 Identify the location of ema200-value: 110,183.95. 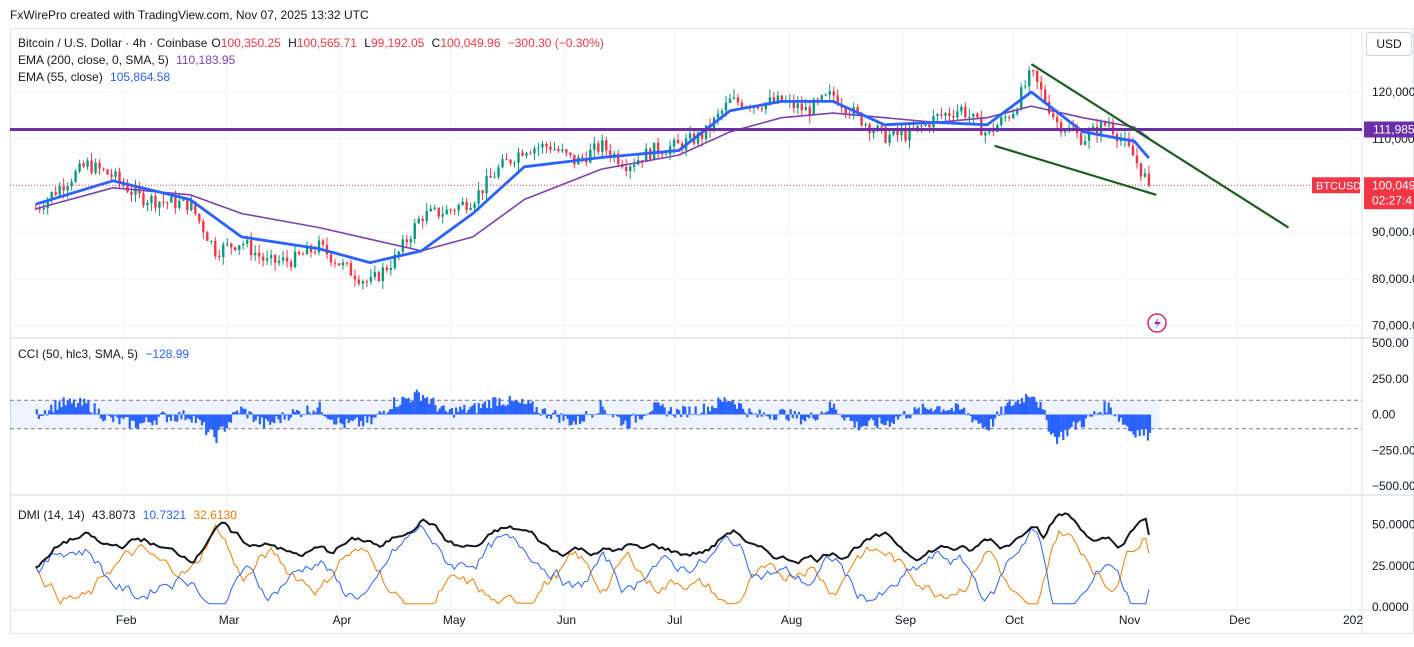
(206, 60).